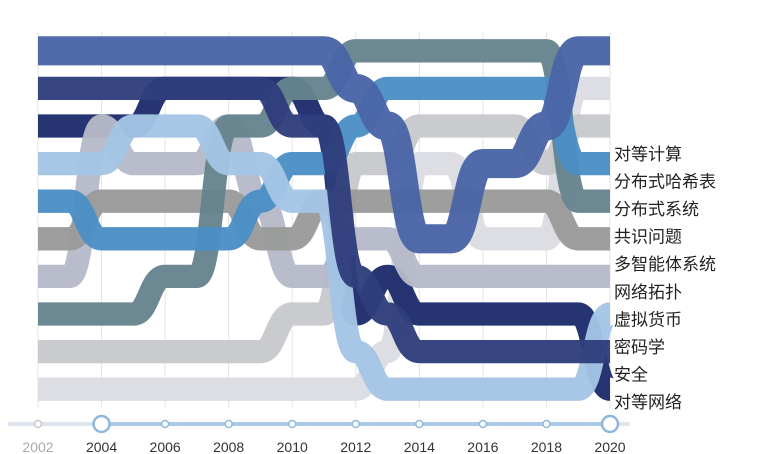 Image resolution: width=764 pixels, height=454 pixels. Describe the element at coordinates (101, 424) in the screenshot. I see `timeline-handle-2004` at that location.